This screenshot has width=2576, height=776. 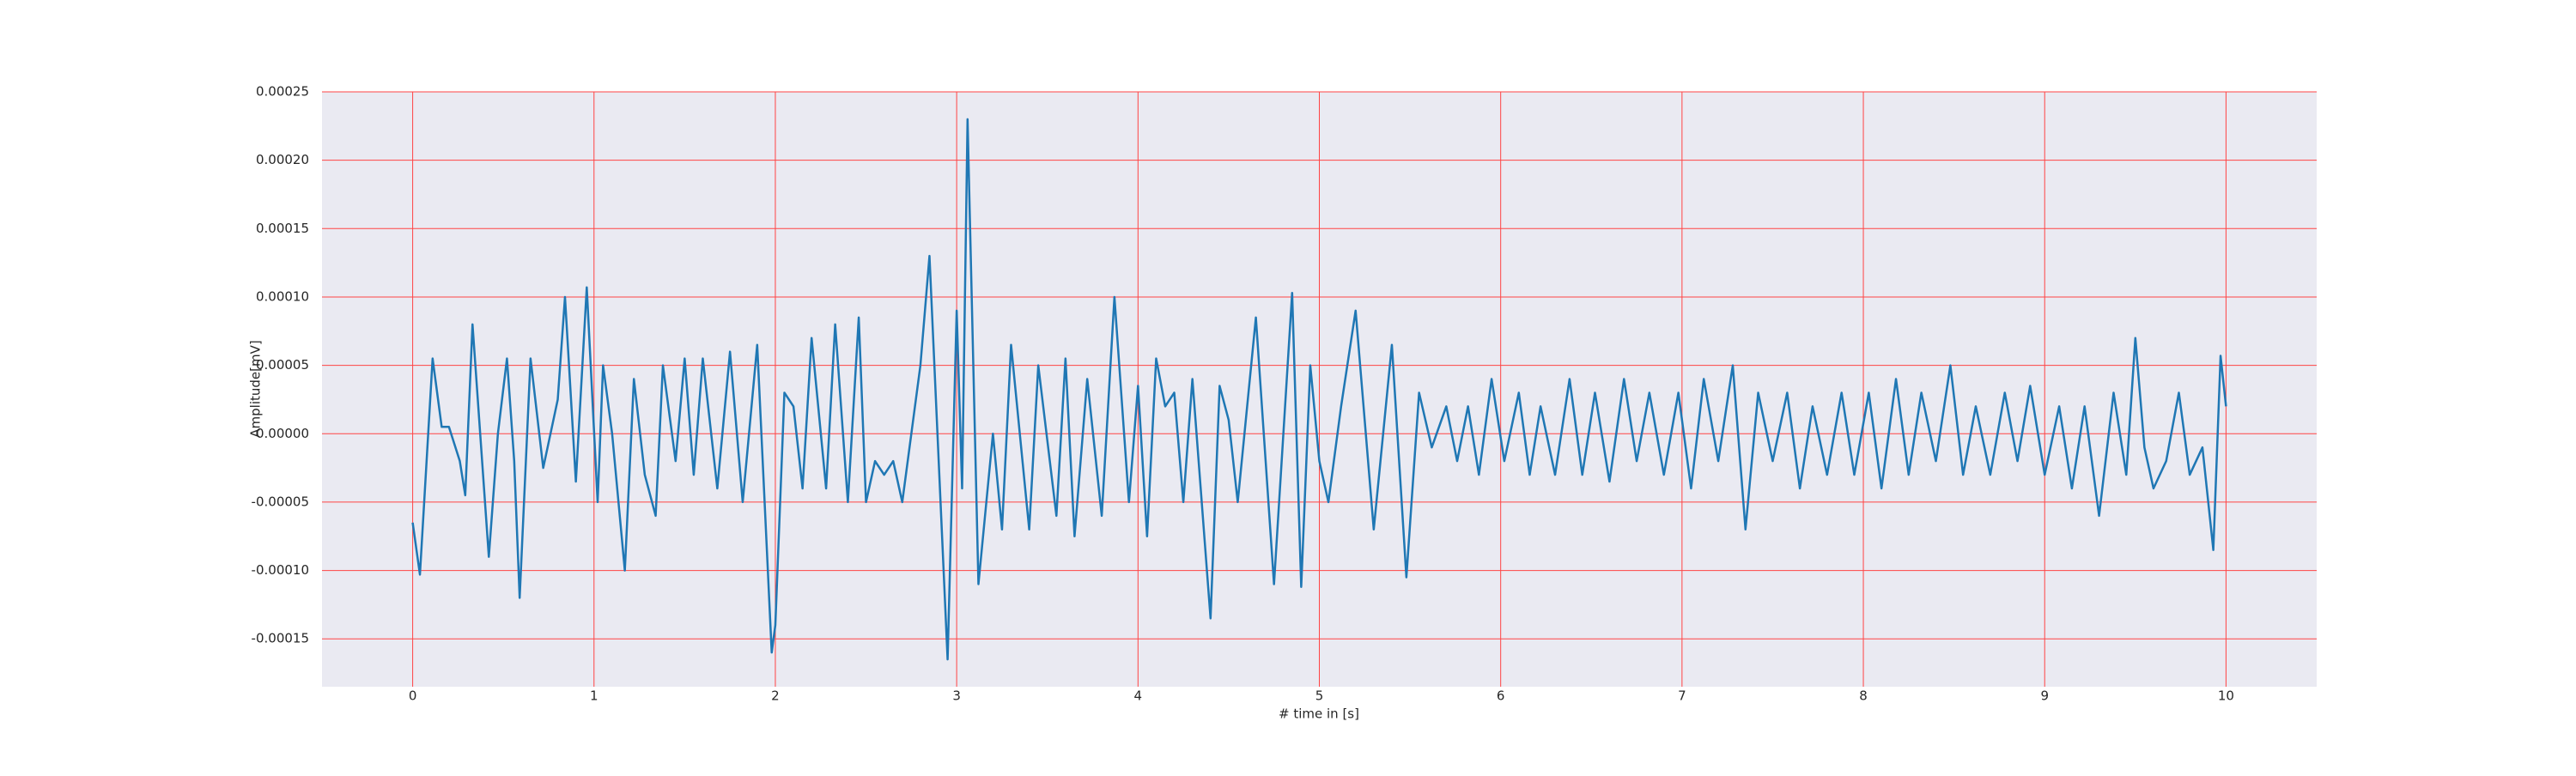 I want to click on x-tick-label: 3, so click(x=957, y=696).